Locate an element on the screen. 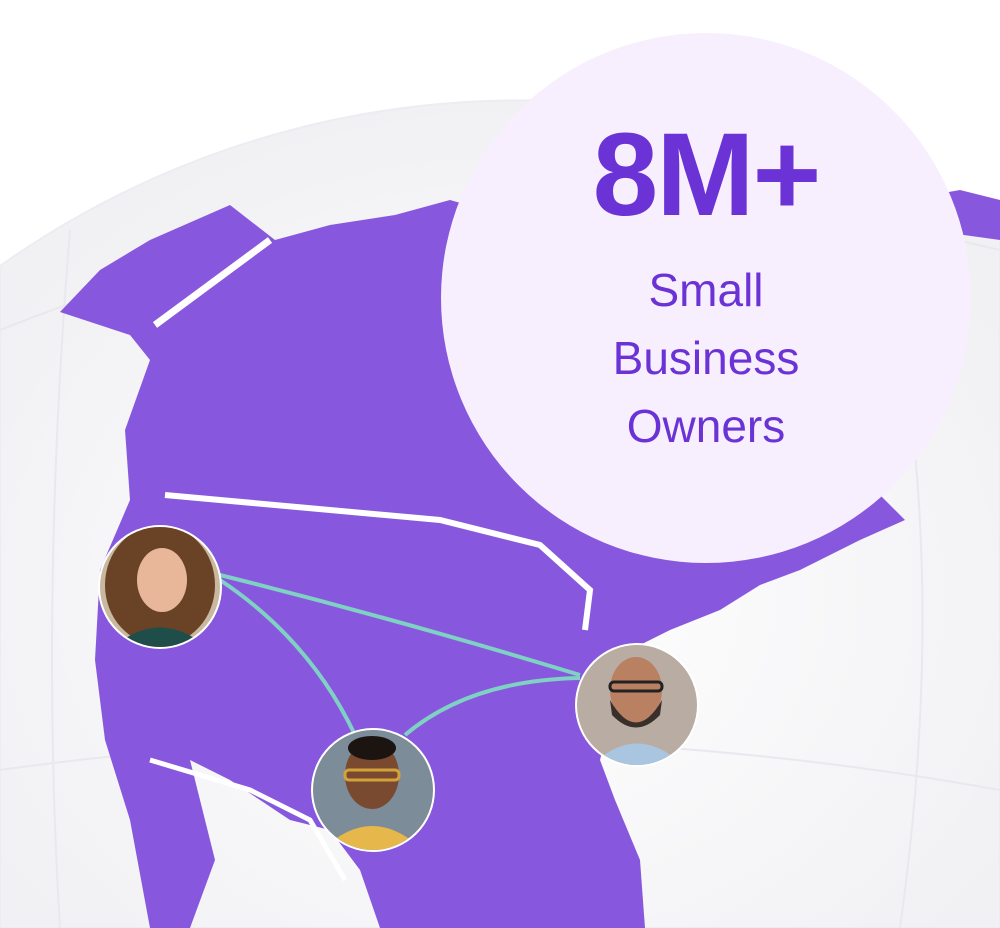 The height and width of the screenshot is (928, 1000). stat-label-line: Business is located at coordinates (706, 358).